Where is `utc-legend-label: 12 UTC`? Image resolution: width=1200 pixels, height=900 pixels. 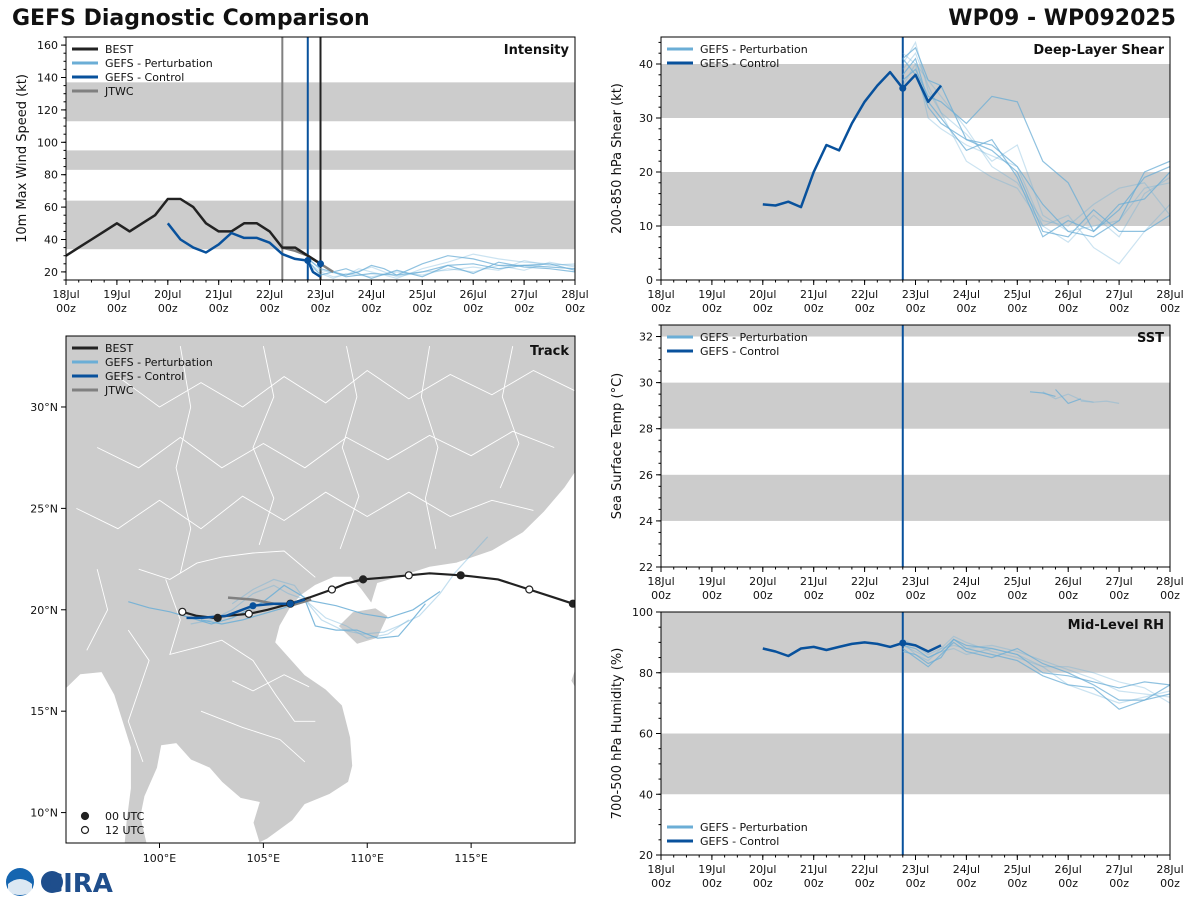 utc-legend-label: 12 UTC is located at coordinates (125, 830).